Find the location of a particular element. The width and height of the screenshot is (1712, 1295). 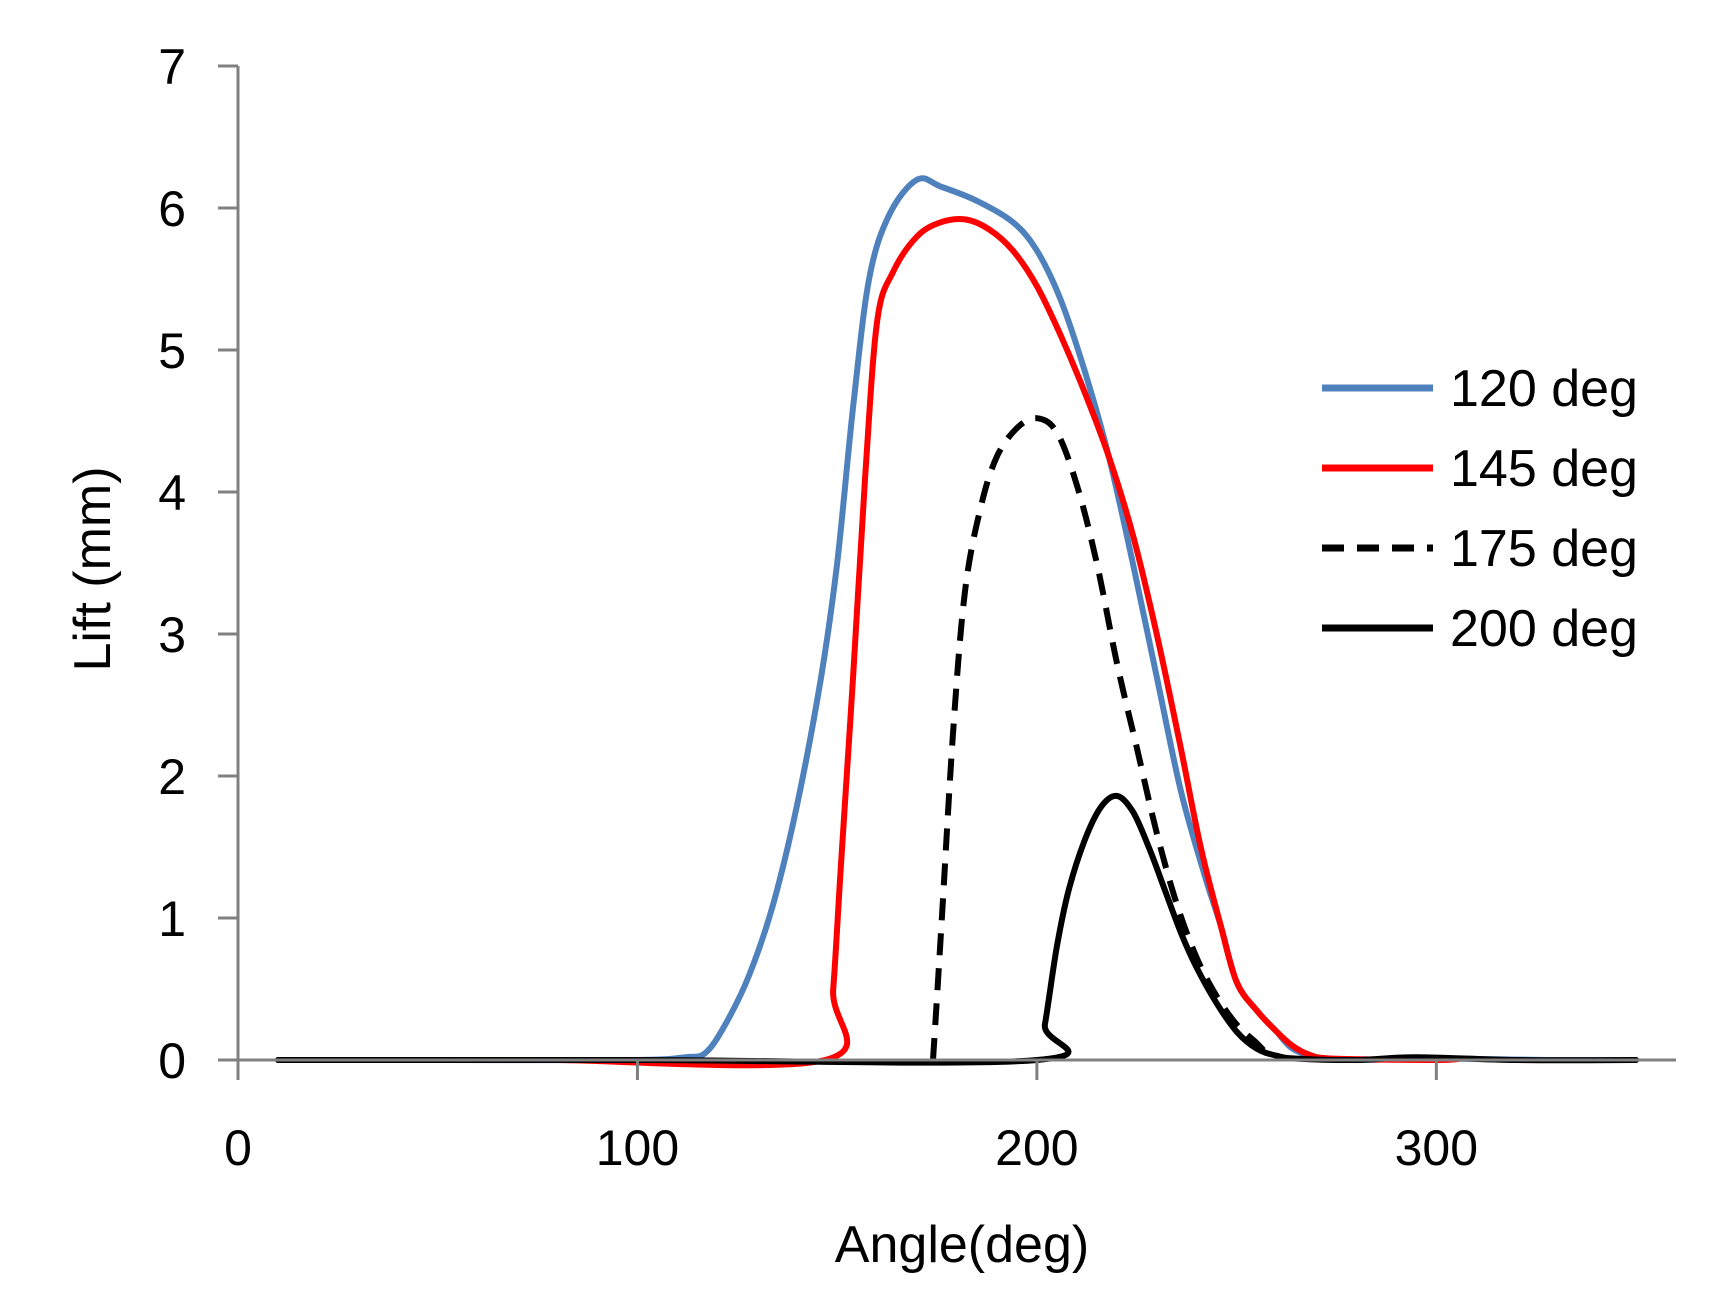

series-line-175-deg is located at coordinates (1100, 738).